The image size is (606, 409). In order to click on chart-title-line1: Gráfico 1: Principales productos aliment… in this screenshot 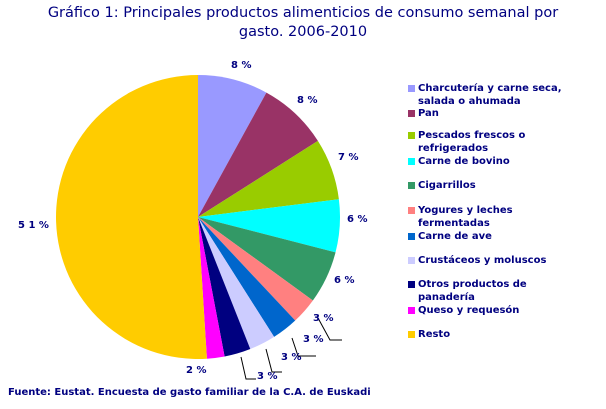, I will do `click(303, 13)`.